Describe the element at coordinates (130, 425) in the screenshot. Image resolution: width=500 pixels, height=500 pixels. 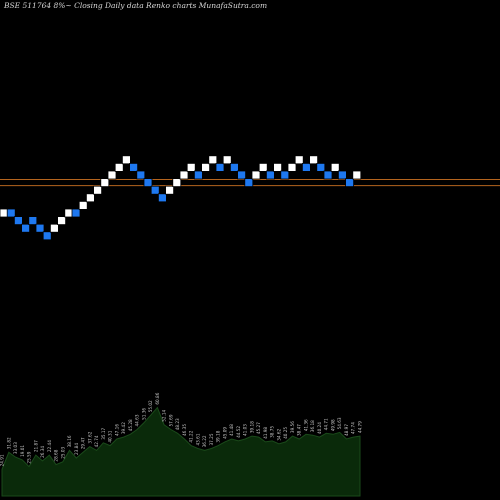
I see `volume-label-19: 45.28` at that location.